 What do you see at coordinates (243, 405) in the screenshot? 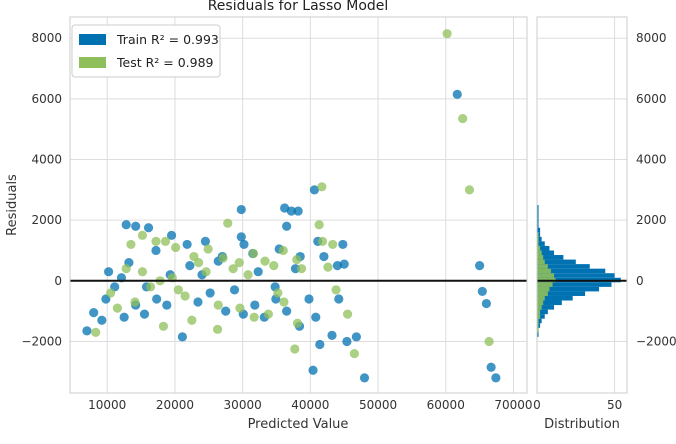
I see `x-tick-label: 30000` at bounding box center [243, 405].